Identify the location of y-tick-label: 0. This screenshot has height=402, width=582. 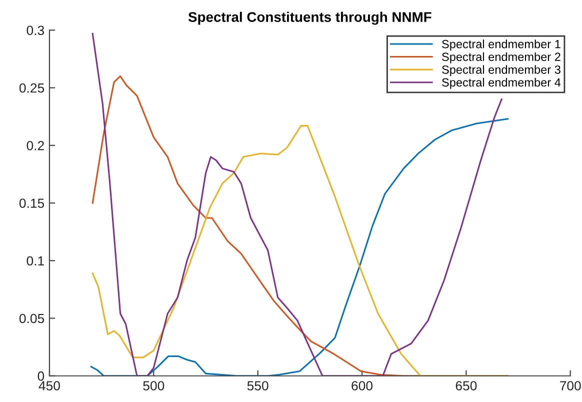
(41, 376).